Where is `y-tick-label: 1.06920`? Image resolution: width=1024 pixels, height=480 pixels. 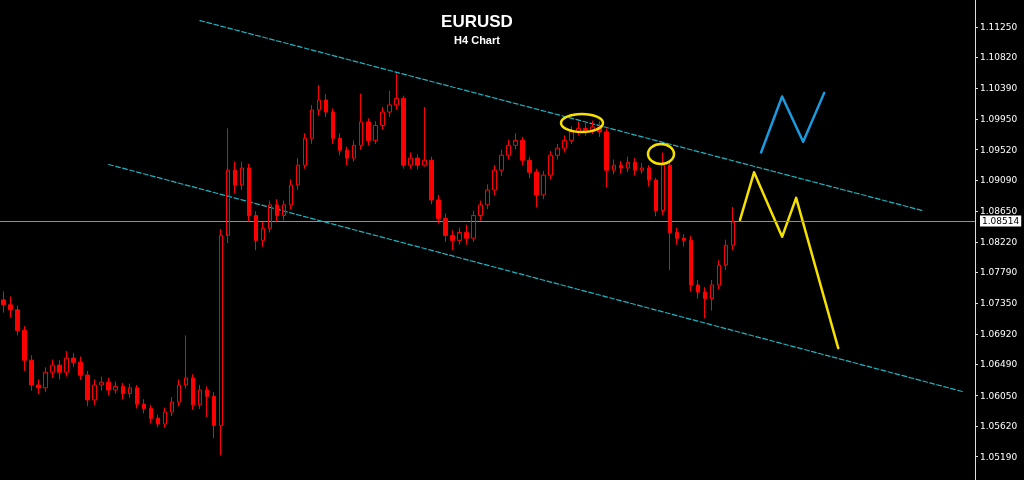
y-tick-label: 1.06920 is located at coordinates (999, 333).